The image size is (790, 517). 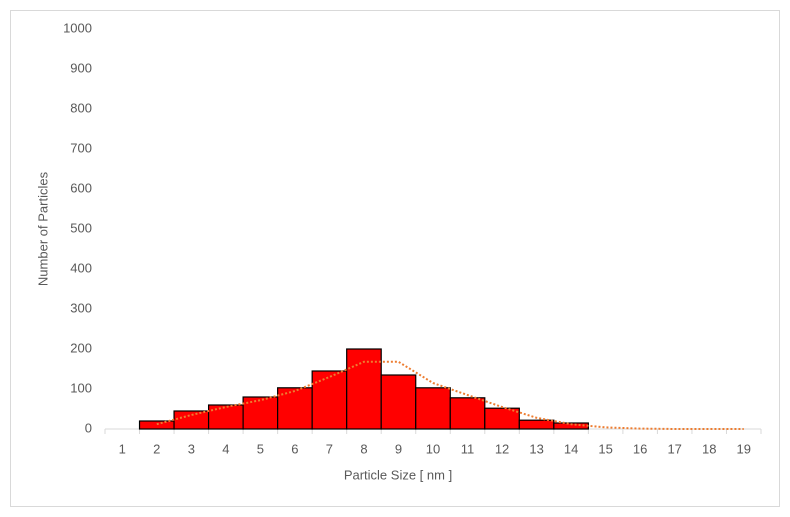 What do you see at coordinates (81, 107) in the screenshot?
I see `y-tick-label: 800` at bounding box center [81, 107].